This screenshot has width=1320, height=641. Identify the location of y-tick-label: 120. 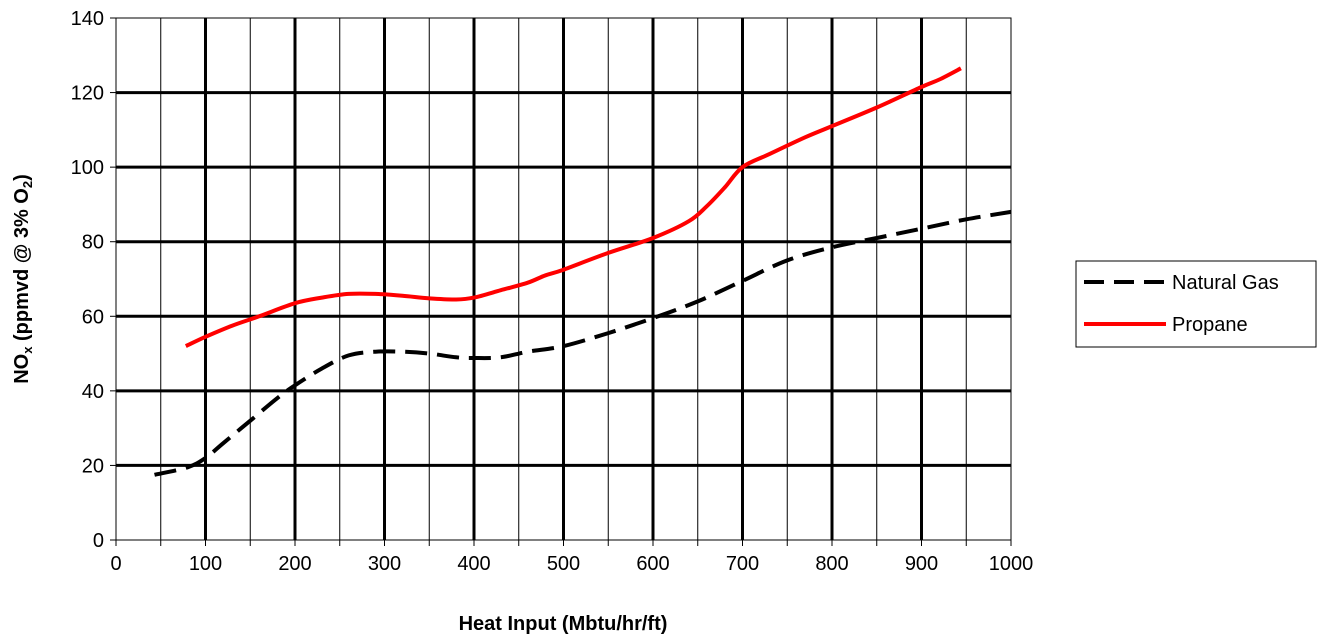
(87, 94).